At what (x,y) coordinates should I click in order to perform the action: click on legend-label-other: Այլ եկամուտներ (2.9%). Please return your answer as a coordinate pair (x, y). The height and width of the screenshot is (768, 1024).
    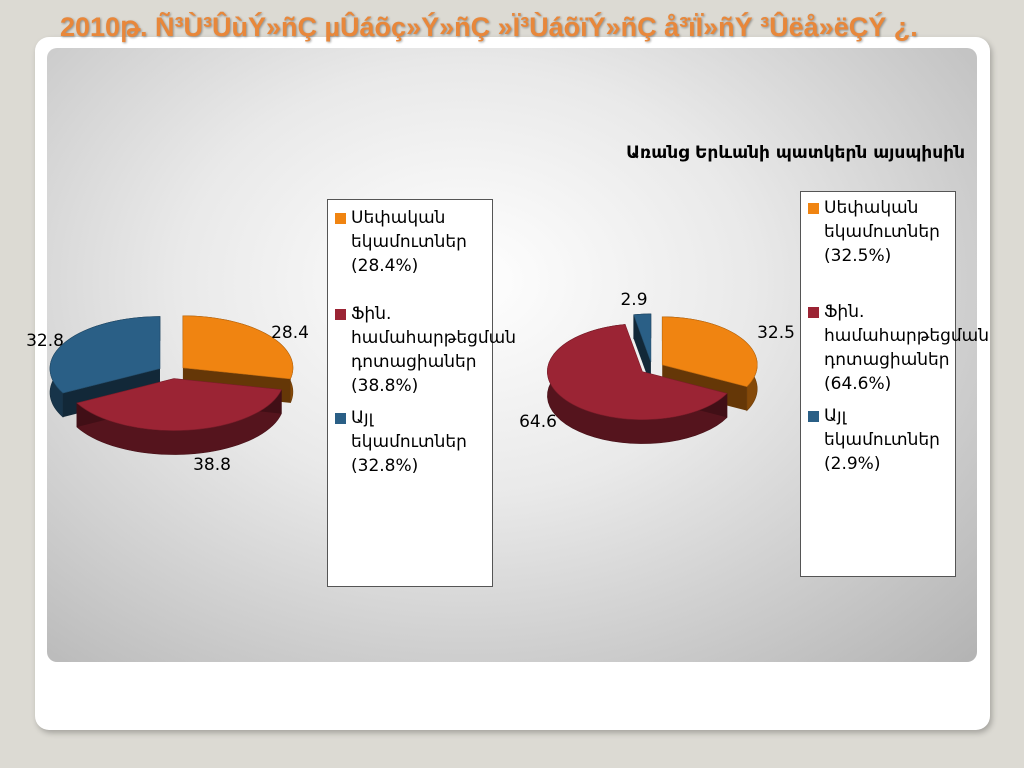
    Looking at the image, I should click on (882, 440).